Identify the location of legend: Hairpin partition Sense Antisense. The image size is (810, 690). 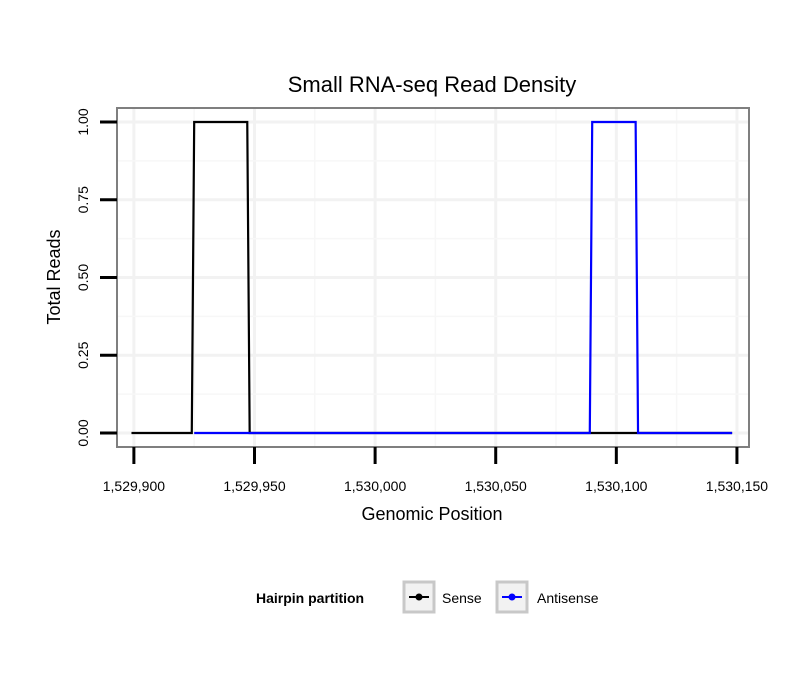
(427, 597).